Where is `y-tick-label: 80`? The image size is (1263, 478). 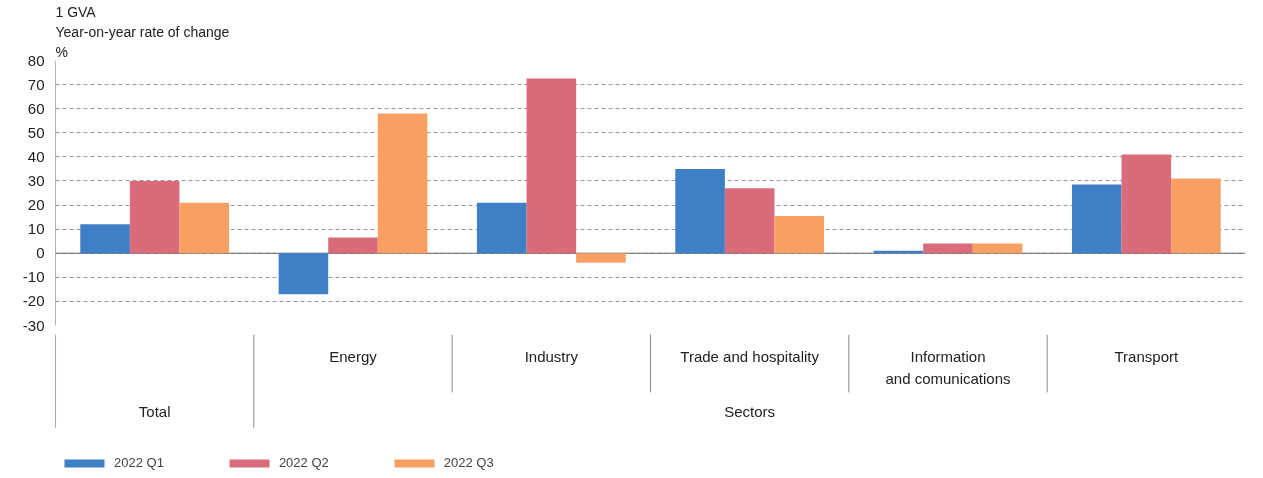 y-tick-label: 80 is located at coordinates (36, 60).